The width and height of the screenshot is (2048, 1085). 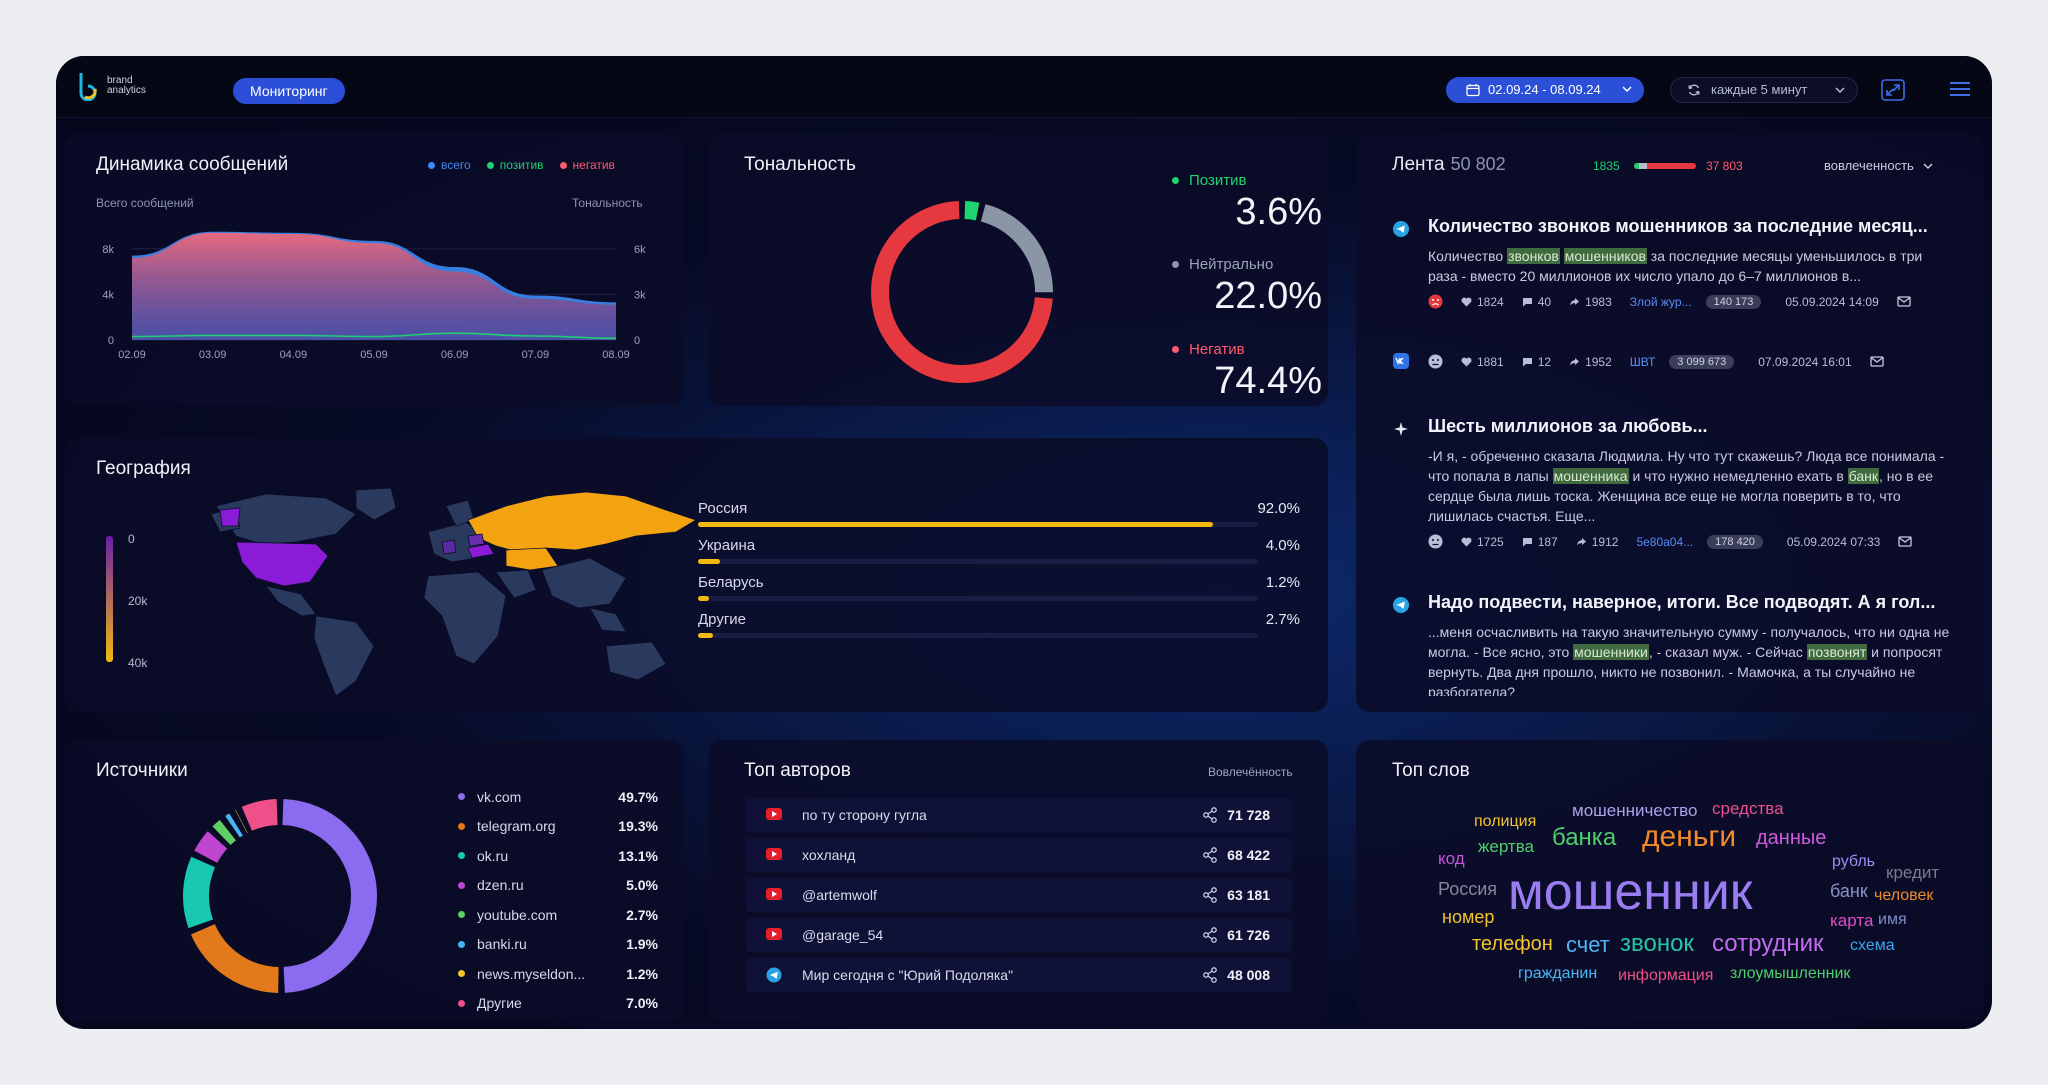 What do you see at coordinates (449, 165) in the screenshot?
I see `legend-item-total: всего` at bounding box center [449, 165].